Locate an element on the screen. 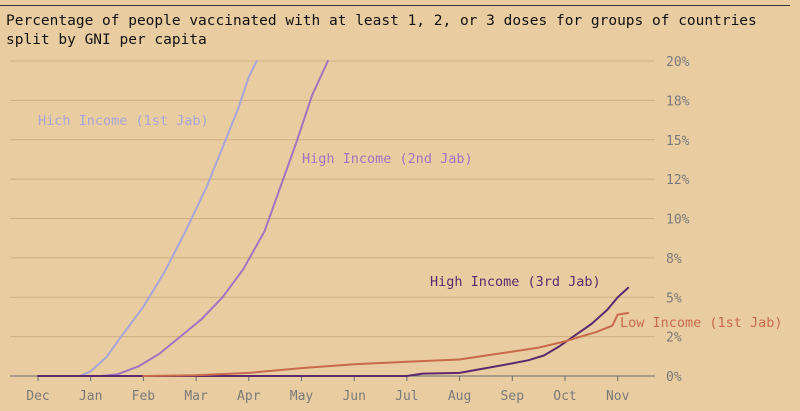 The width and height of the screenshot is (800, 411). x-tick-label: Dec is located at coordinates (37, 396).